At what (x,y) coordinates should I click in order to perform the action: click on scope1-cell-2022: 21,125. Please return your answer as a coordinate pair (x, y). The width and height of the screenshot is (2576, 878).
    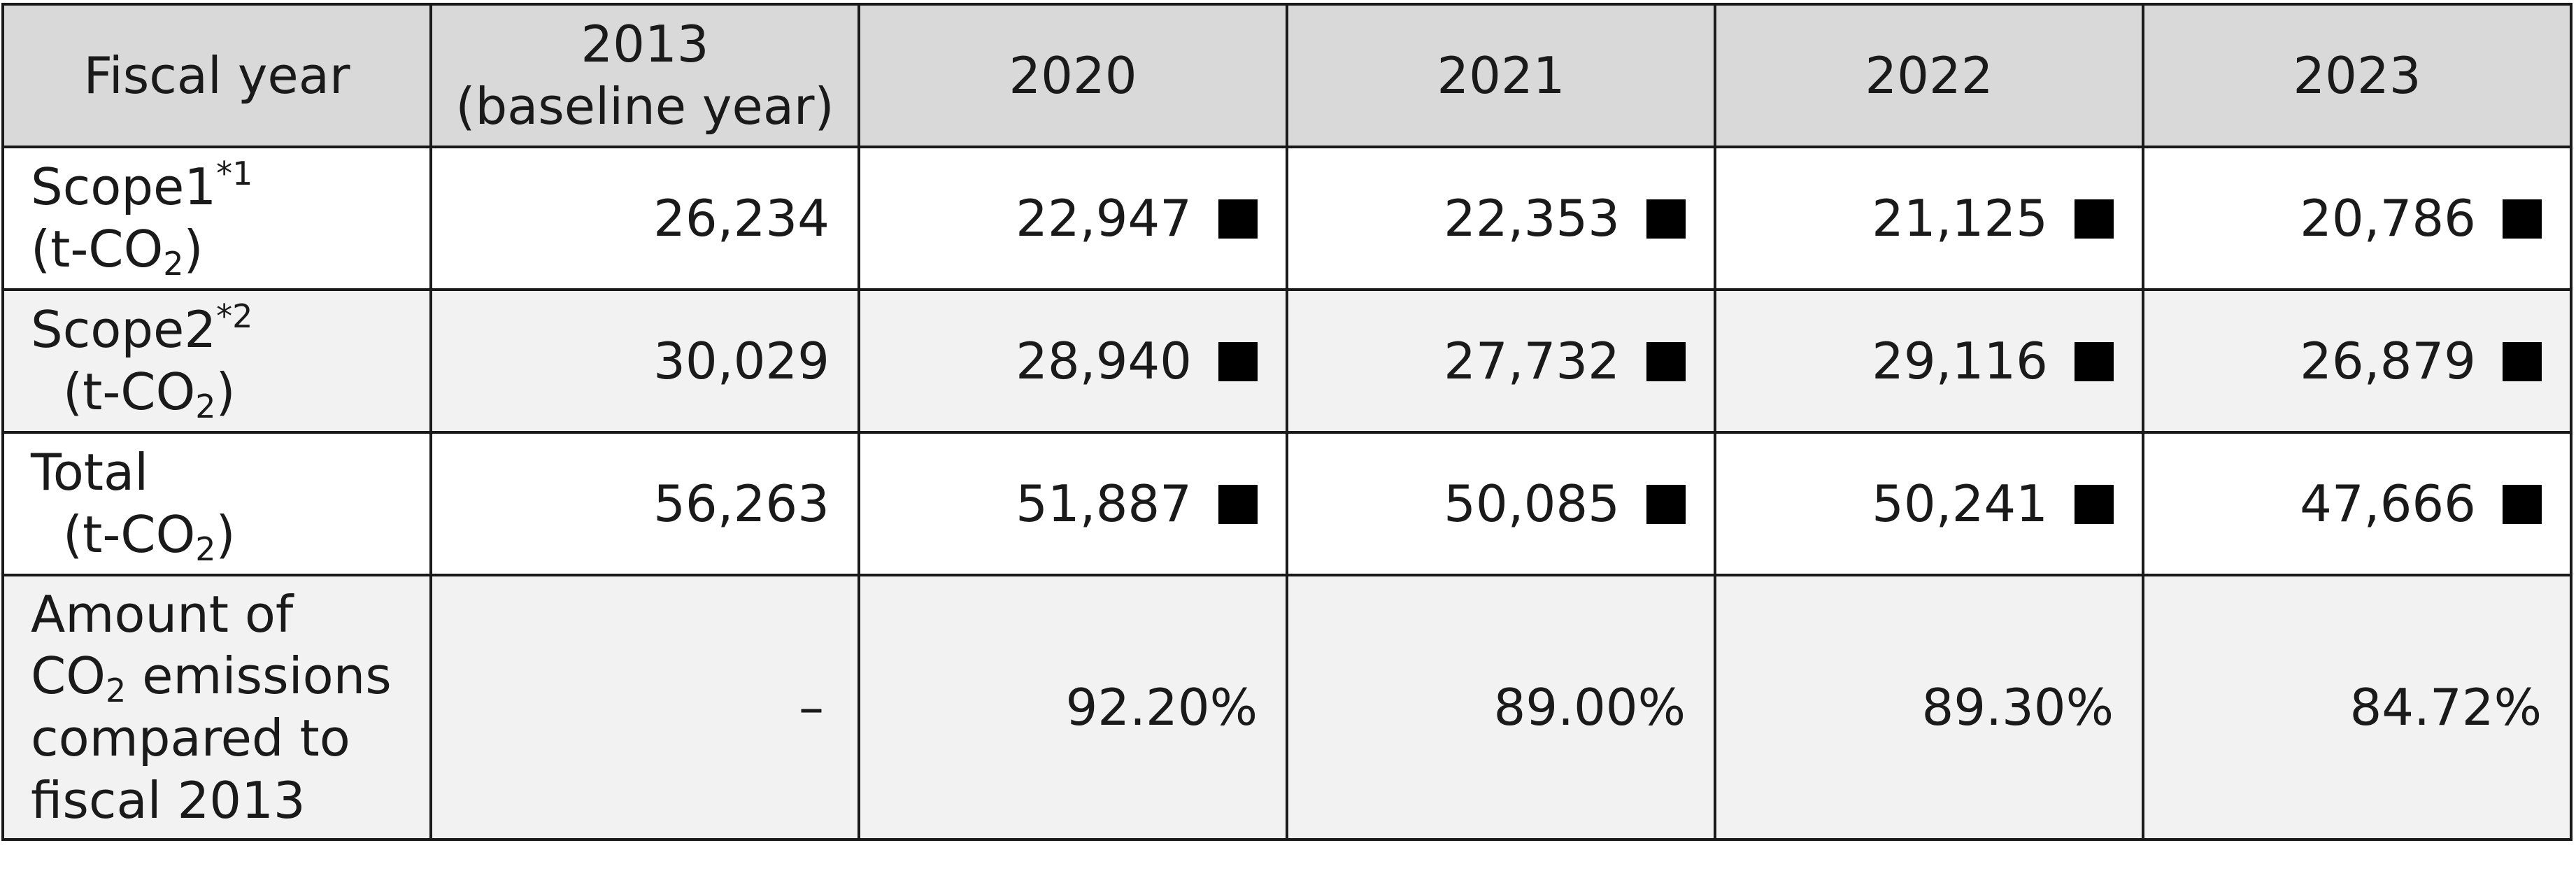
    Looking at the image, I should click on (1929, 218).